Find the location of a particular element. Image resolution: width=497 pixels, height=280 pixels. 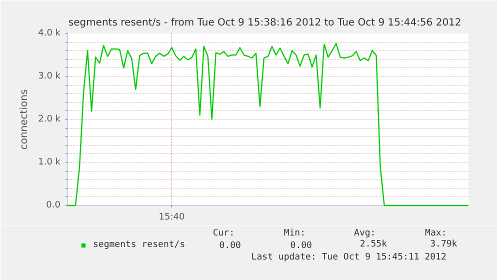

y-axis-title: connections is located at coordinates (24, 119).